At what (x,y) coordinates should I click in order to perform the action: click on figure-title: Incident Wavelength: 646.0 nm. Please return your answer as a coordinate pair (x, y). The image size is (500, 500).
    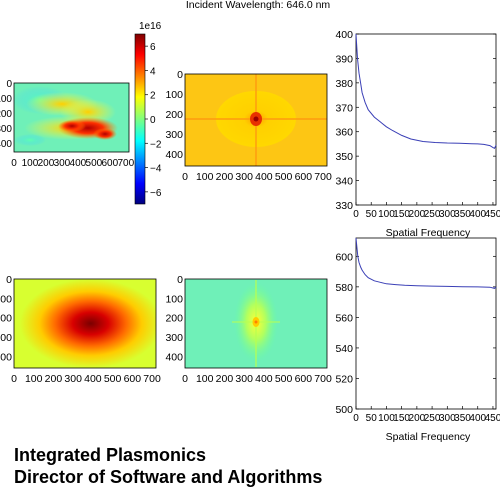
    Looking at the image, I should click on (258, 5).